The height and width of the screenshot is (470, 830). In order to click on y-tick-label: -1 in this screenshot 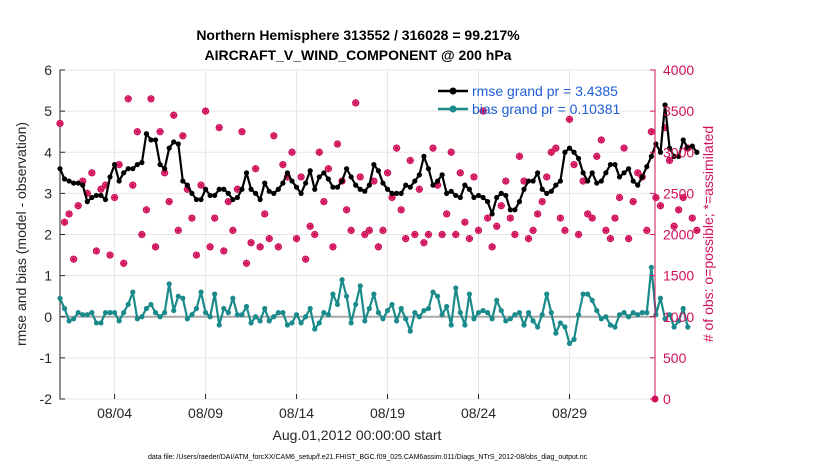, I will do `click(46, 358)`.